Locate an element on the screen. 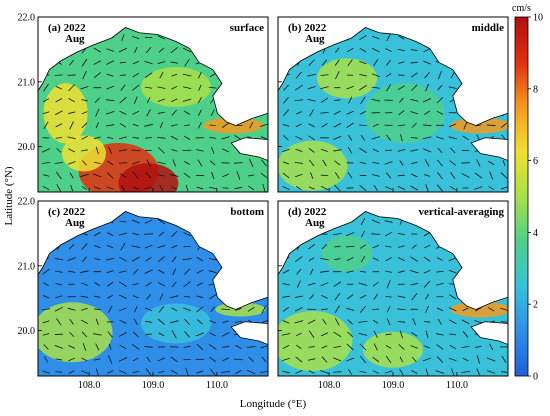 This screenshot has width=550, height=416. coastline is located at coordinates (249, 333).